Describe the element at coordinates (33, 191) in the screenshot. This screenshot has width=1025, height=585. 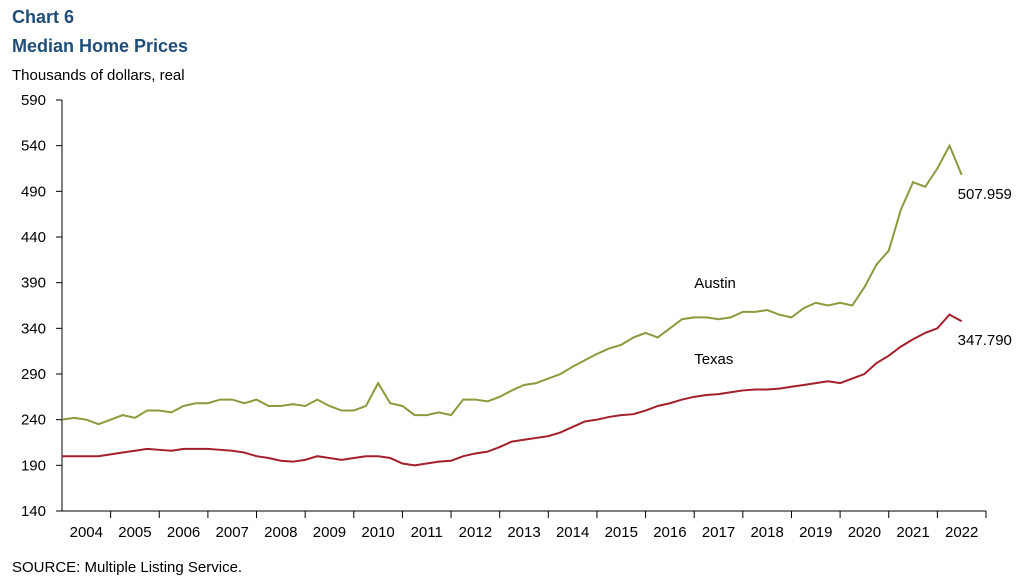
I see `y-tick-label: 490` at that location.